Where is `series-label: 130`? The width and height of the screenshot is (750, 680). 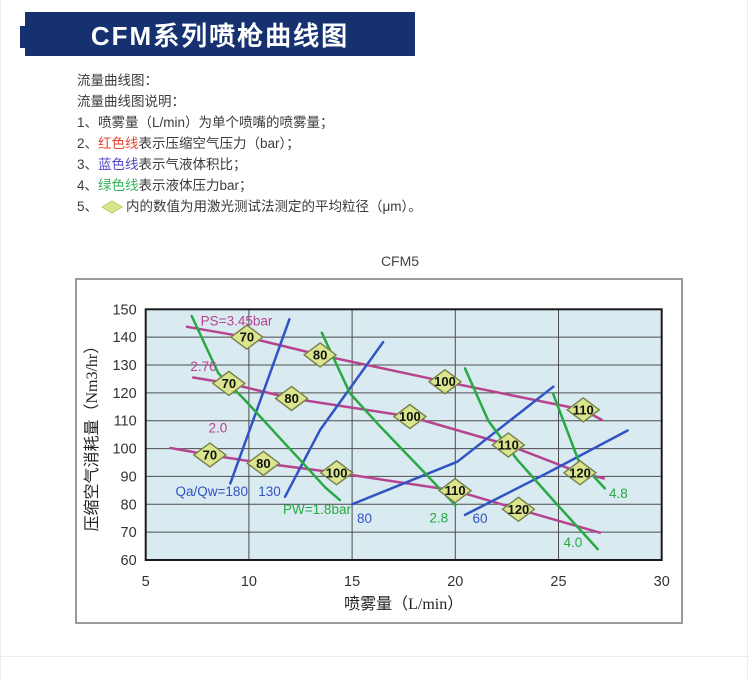 series-label: 130 is located at coordinates (269, 491).